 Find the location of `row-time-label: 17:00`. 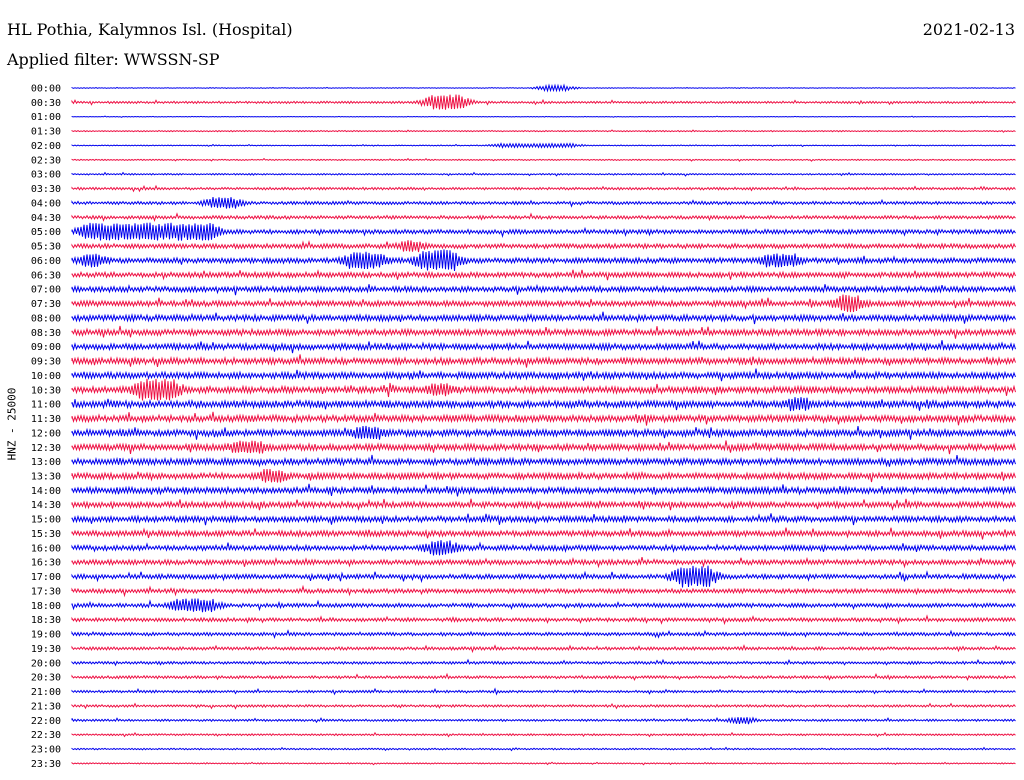

row-time-label: 17:00 is located at coordinates (46, 577).